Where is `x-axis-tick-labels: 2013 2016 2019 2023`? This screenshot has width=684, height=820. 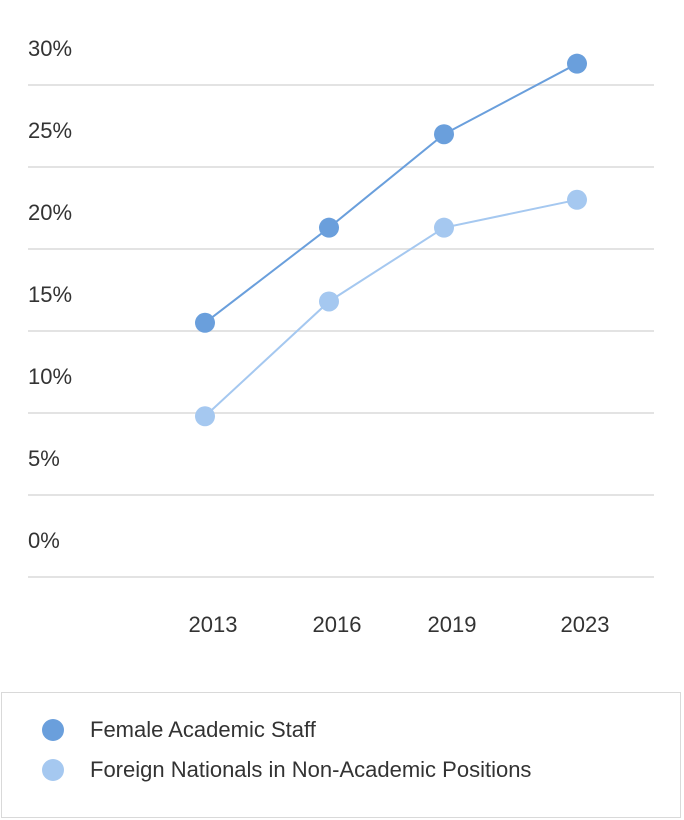 x-axis-tick-labels: 2013 2016 2019 2023 is located at coordinates (399, 624).